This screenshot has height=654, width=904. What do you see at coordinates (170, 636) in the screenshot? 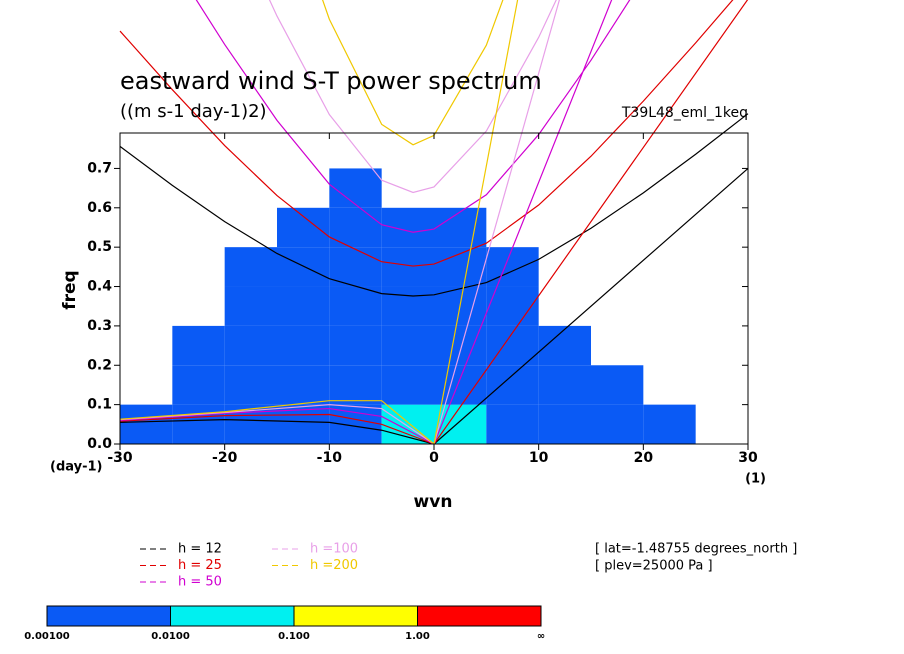
I see `colorbar-label: 0.0100` at bounding box center [170, 636].